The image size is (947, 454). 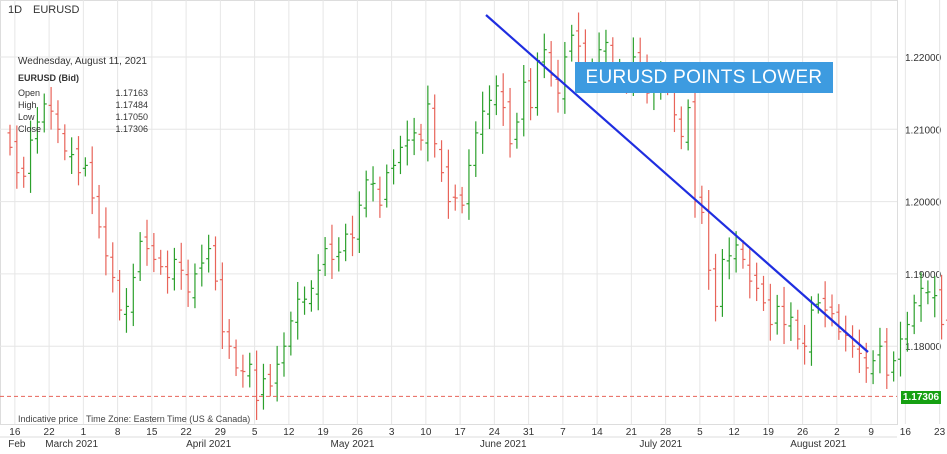 I want to click on x-month-label: Feb, so click(x=17, y=444).